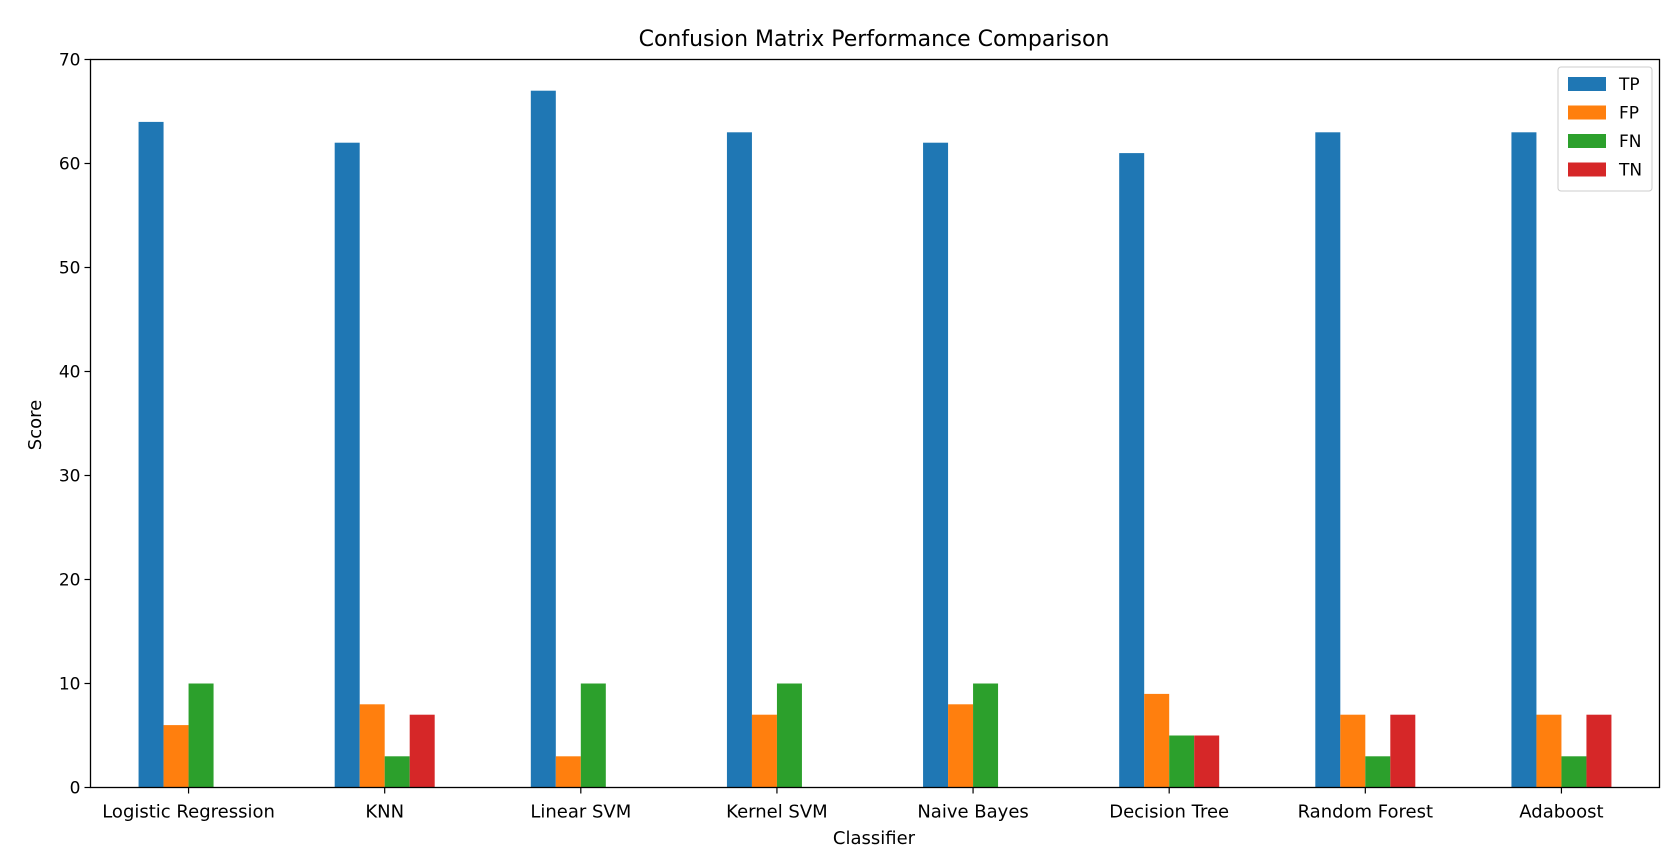 The image size is (1676, 854). Describe the element at coordinates (1561, 812) in the screenshot. I see `x-tick-label: Adaboost` at that location.